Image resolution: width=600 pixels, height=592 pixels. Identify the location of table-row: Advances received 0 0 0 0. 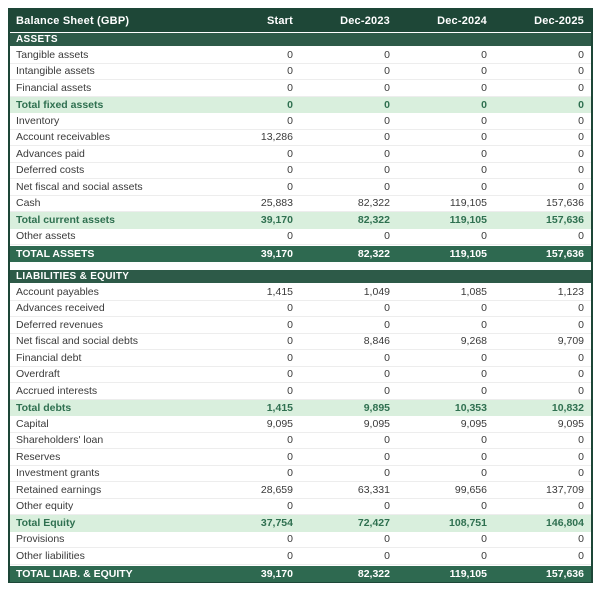
(300, 308).